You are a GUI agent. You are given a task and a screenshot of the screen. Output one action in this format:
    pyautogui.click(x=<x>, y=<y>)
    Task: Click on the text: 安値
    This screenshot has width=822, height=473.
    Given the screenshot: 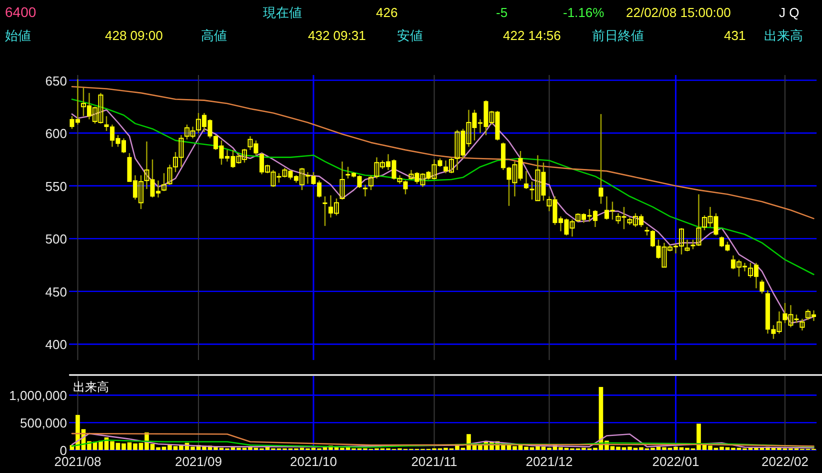 What is the action you would take?
    pyautogui.click(x=410, y=35)
    